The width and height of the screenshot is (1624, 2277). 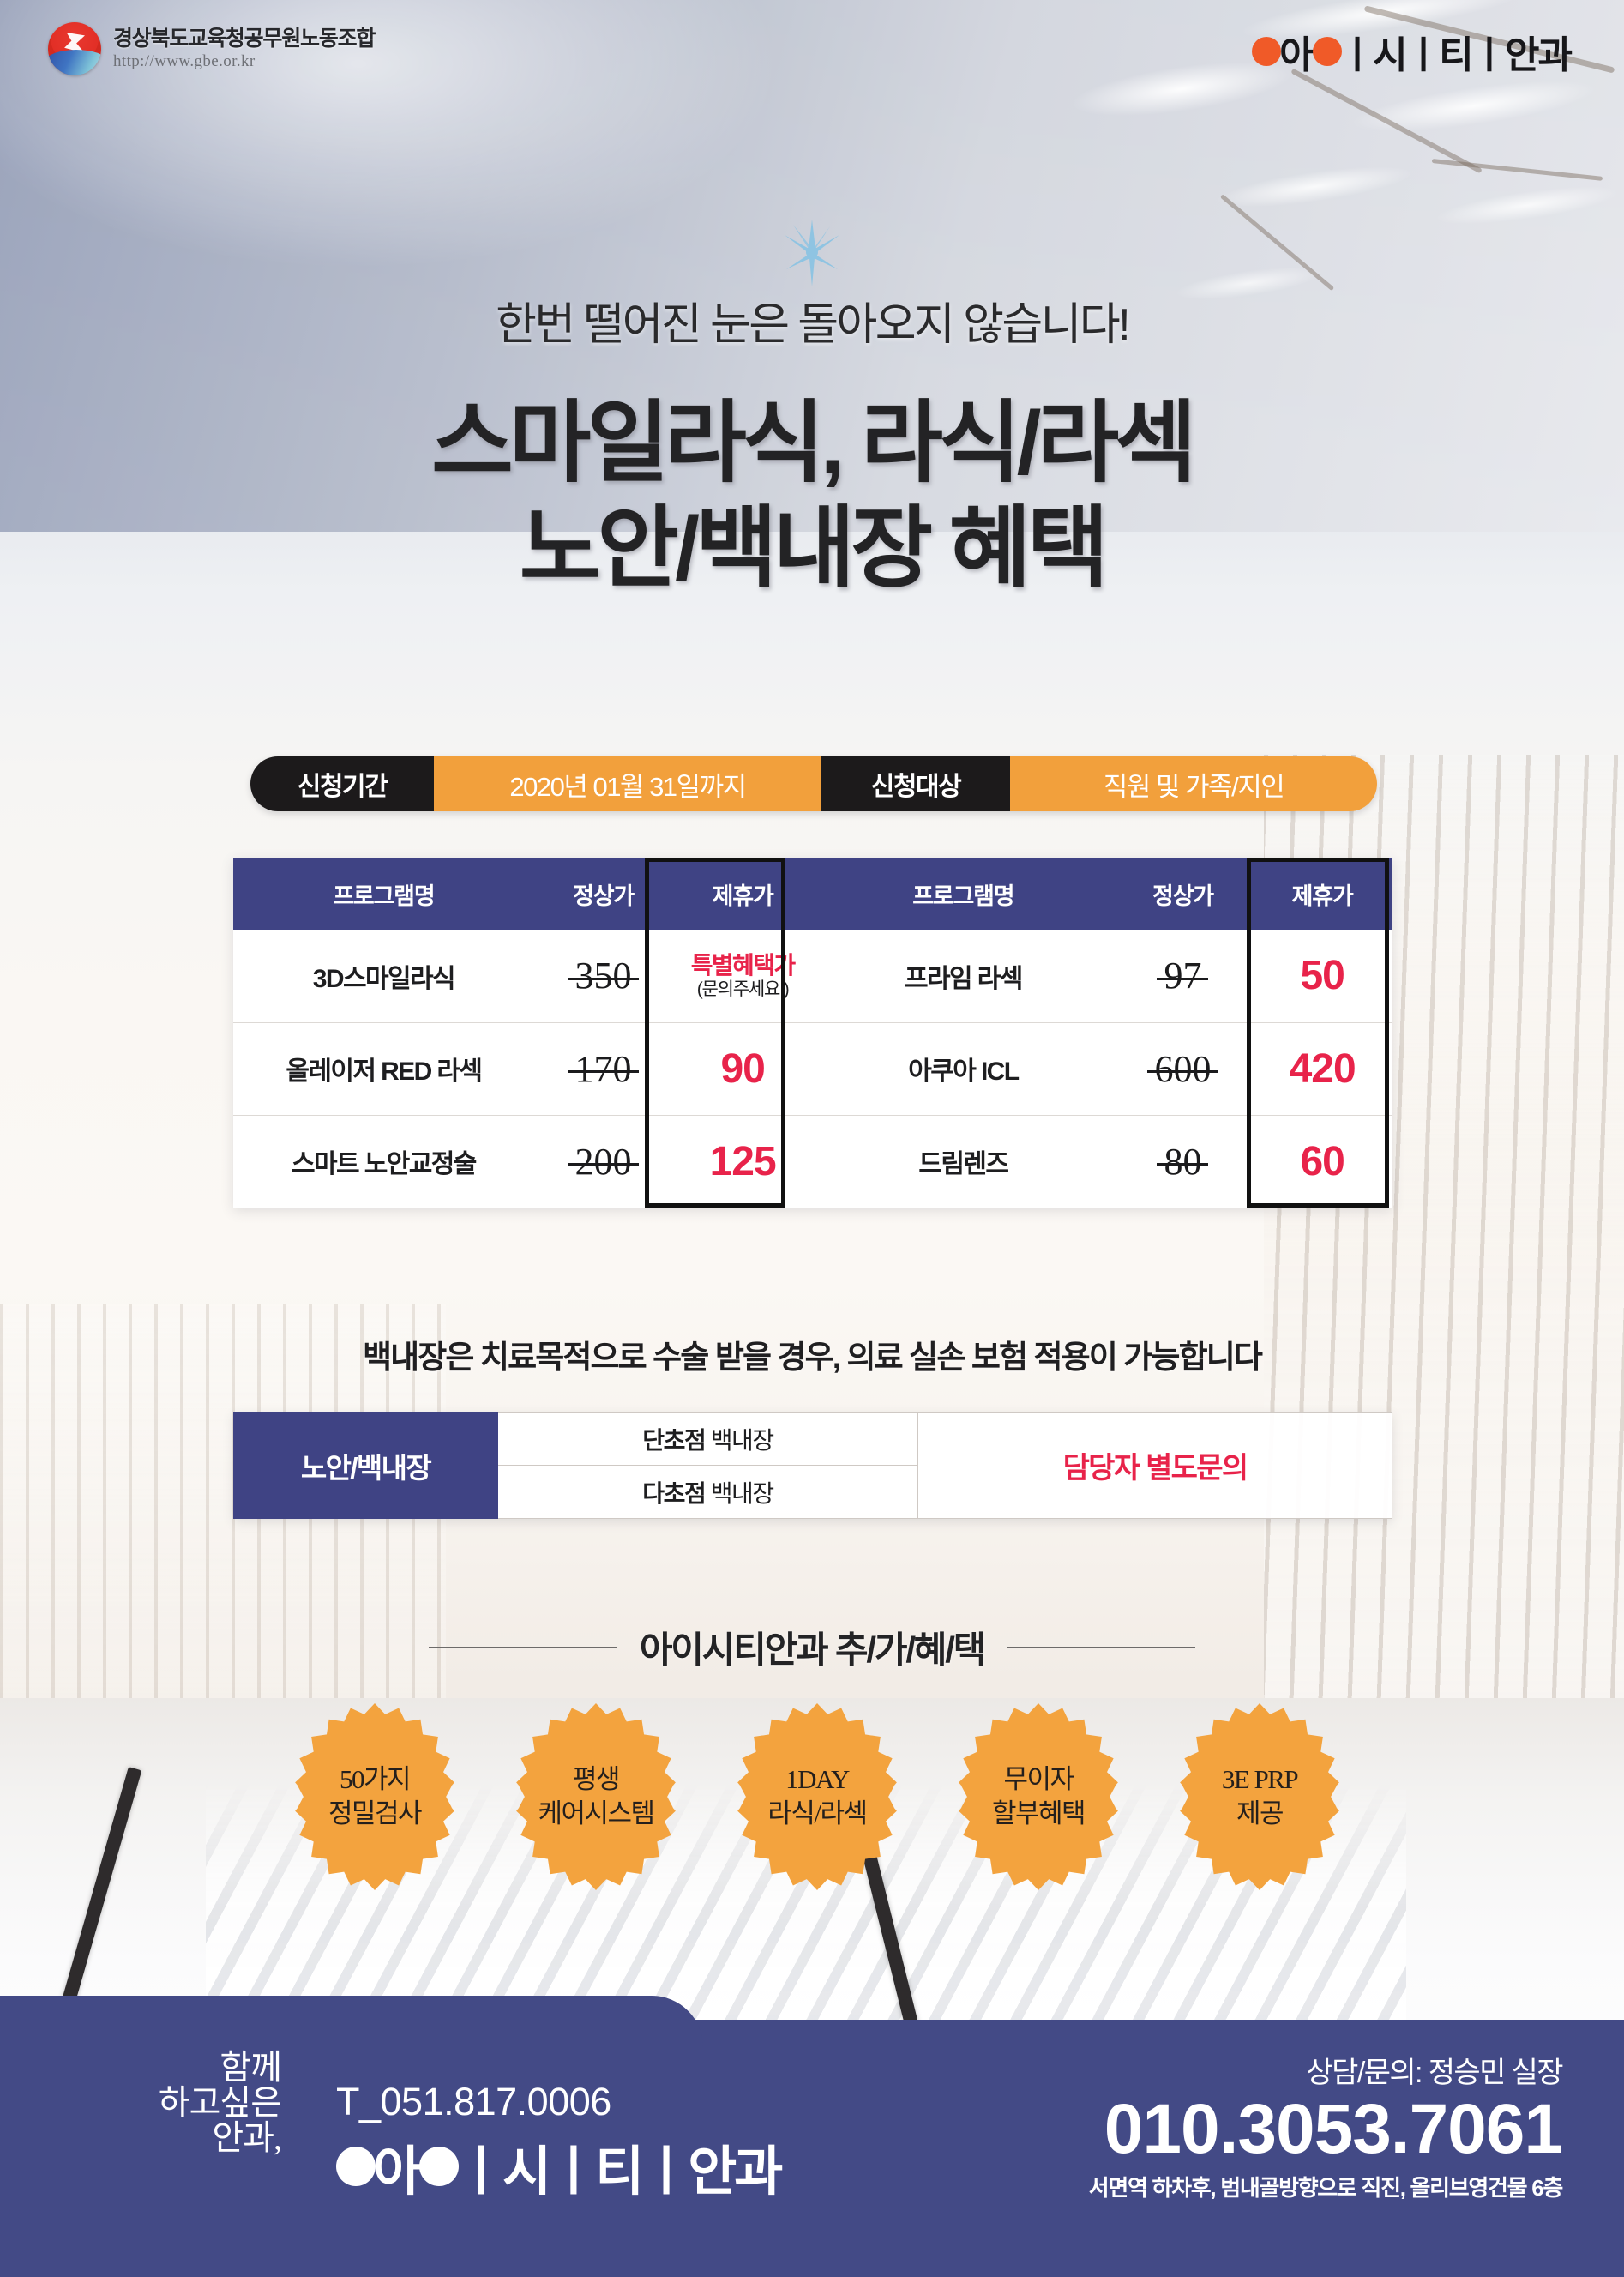 I want to click on footer-phone-number: 010.3053.7061, so click(x=1333, y=2129).